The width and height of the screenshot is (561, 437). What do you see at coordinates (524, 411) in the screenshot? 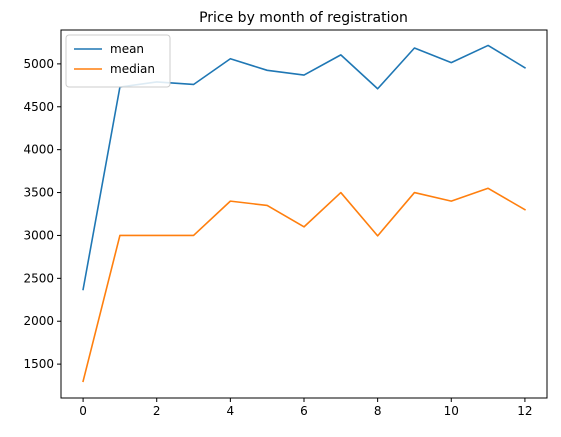
I see `x-tick-label: 12` at bounding box center [524, 411].